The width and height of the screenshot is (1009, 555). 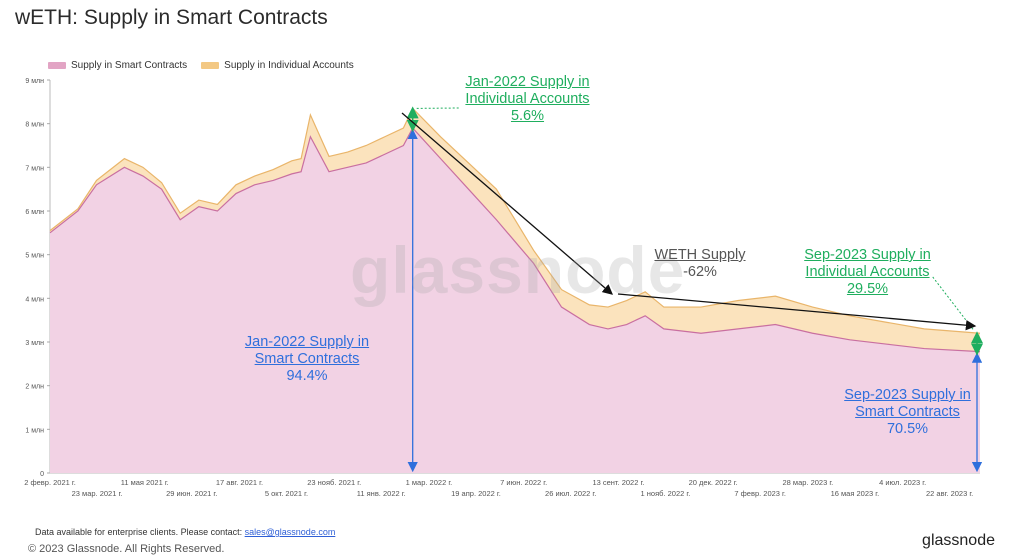 What do you see at coordinates (527, 116) in the screenshot?
I see `annotation-jan-individual-value: 5.6%` at bounding box center [527, 116].